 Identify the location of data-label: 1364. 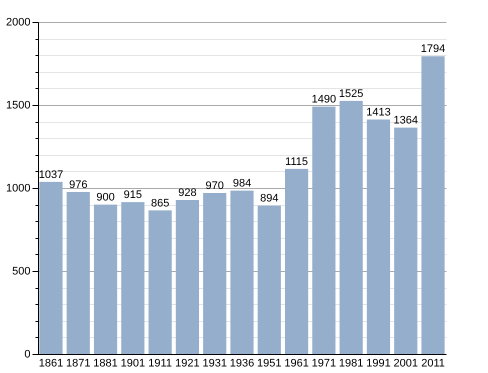
(406, 120).